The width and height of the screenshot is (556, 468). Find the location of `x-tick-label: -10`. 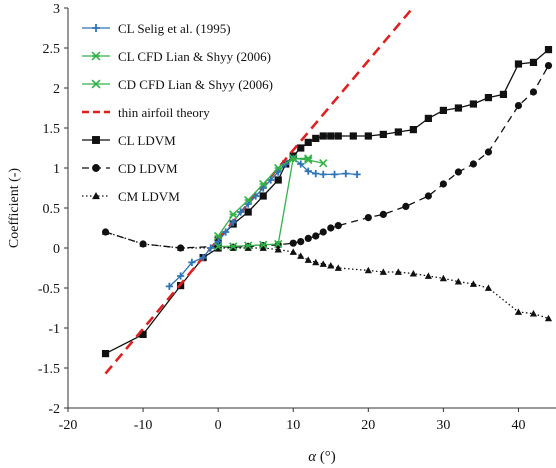

x-tick-label: -10 is located at coordinates (143, 425).